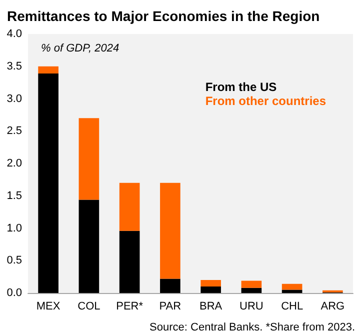  What do you see at coordinates (14, 98) in the screenshot?
I see `y-tick-label: 3.0` at bounding box center [14, 98].